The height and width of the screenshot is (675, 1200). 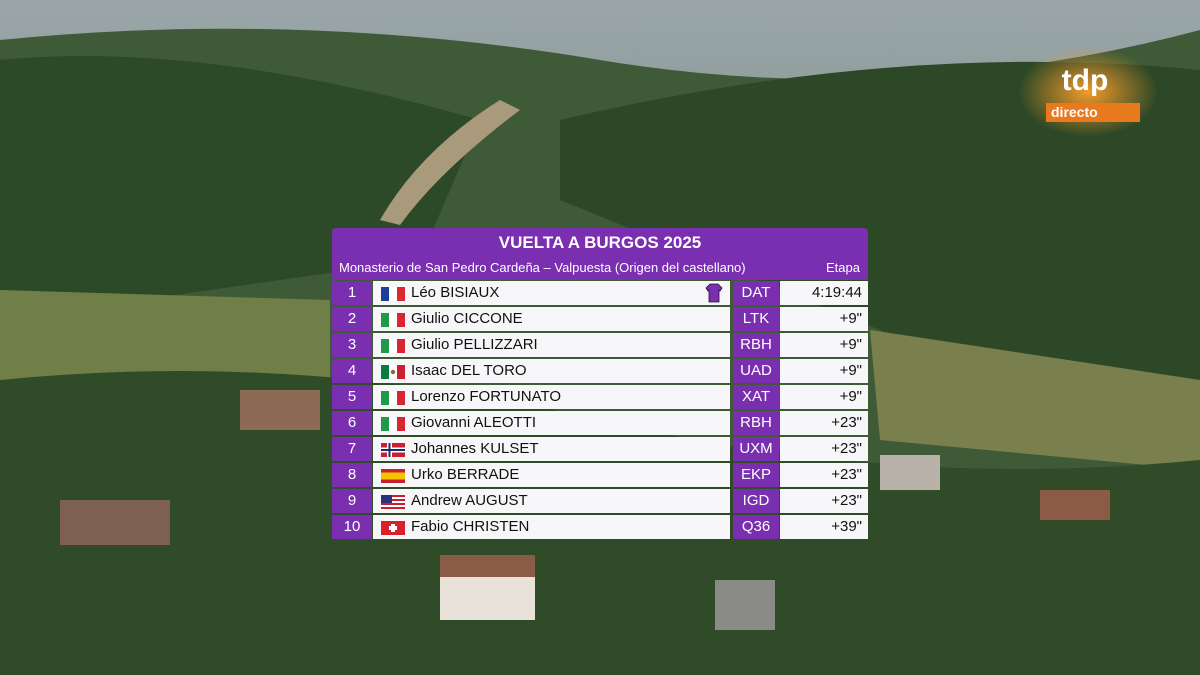 What do you see at coordinates (756, 397) in the screenshot?
I see `team-code: XAT` at bounding box center [756, 397].